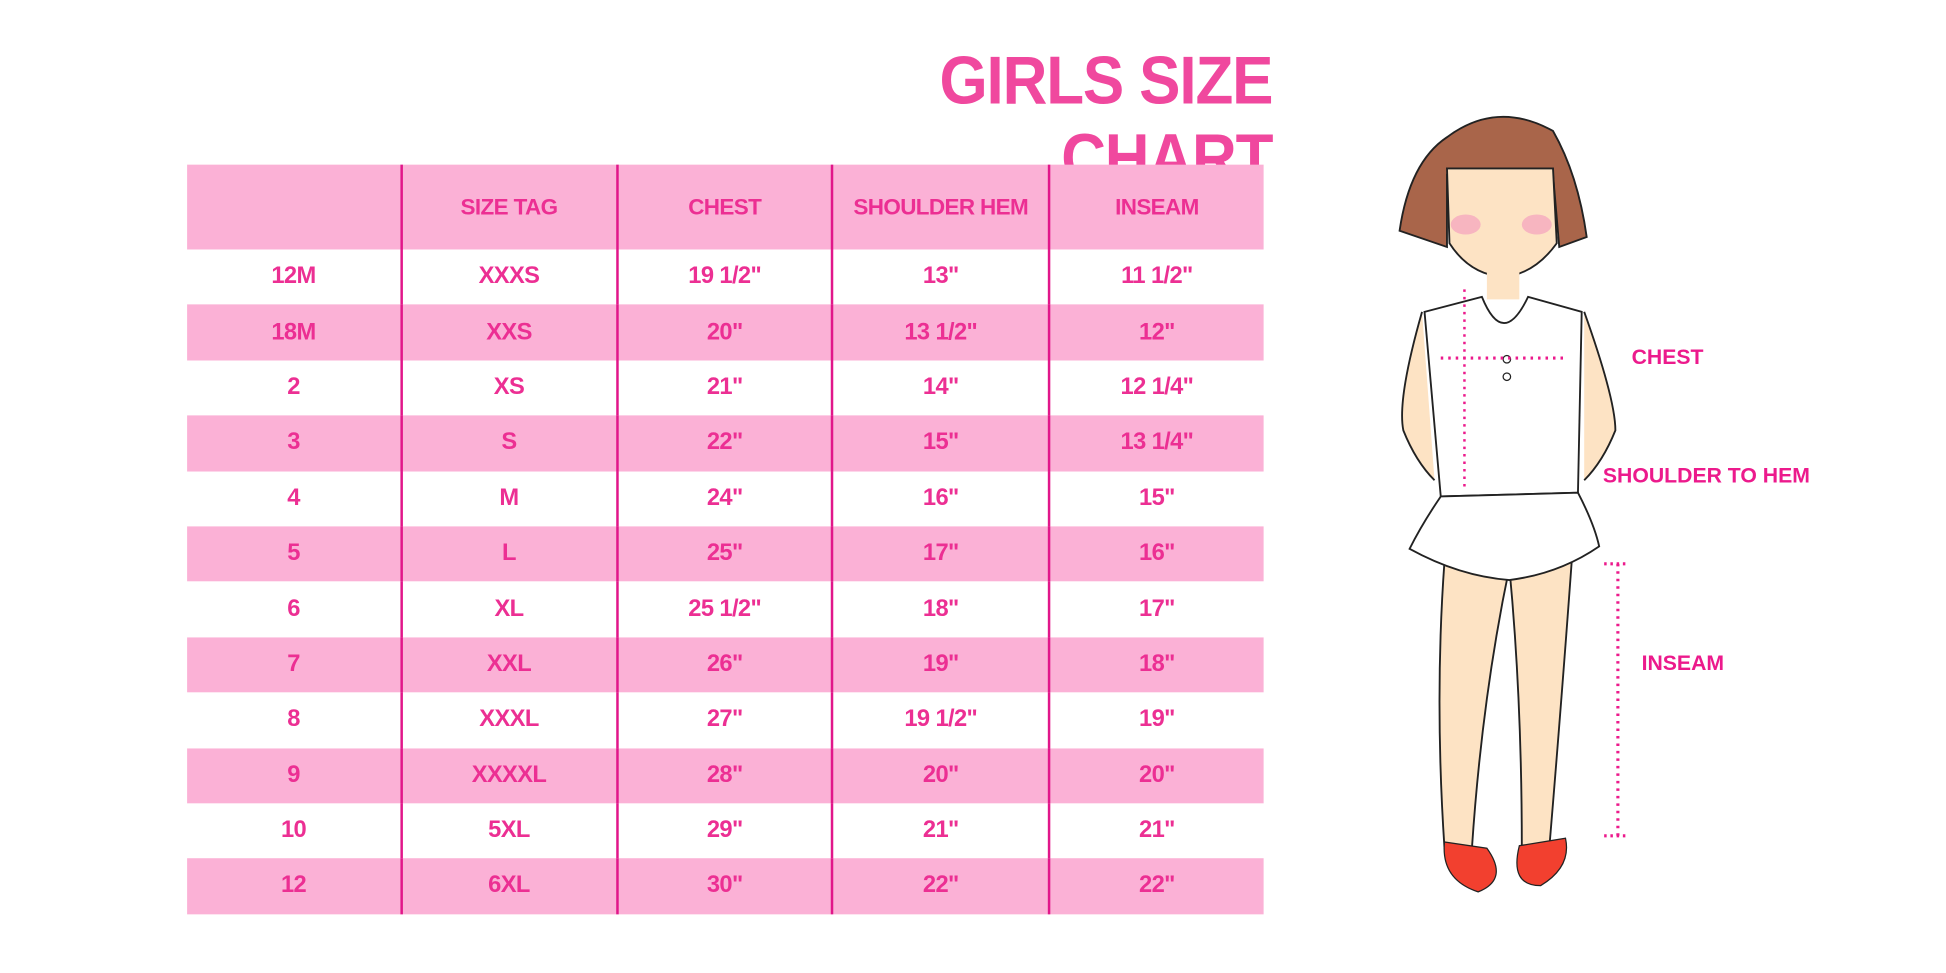 This screenshot has width=1946, height=973. What do you see at coordinates (1706, 476) in the screenshot?
I see `shoulder-to-hem-label: SHOULDER TO HEM` at bounding box center [1706, 476].